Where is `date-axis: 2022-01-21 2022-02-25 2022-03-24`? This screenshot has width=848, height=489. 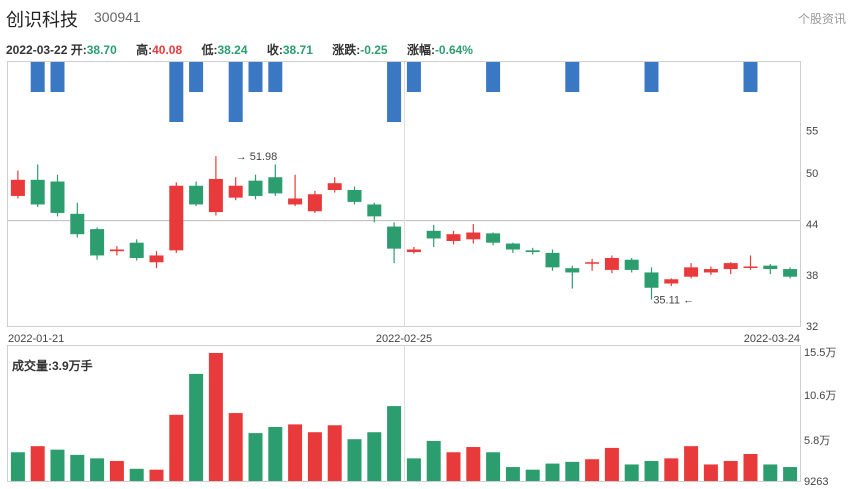 date-axis: 2022-01-21 2022-02-25 2022-03-24 is located at coordinates (404, 339).